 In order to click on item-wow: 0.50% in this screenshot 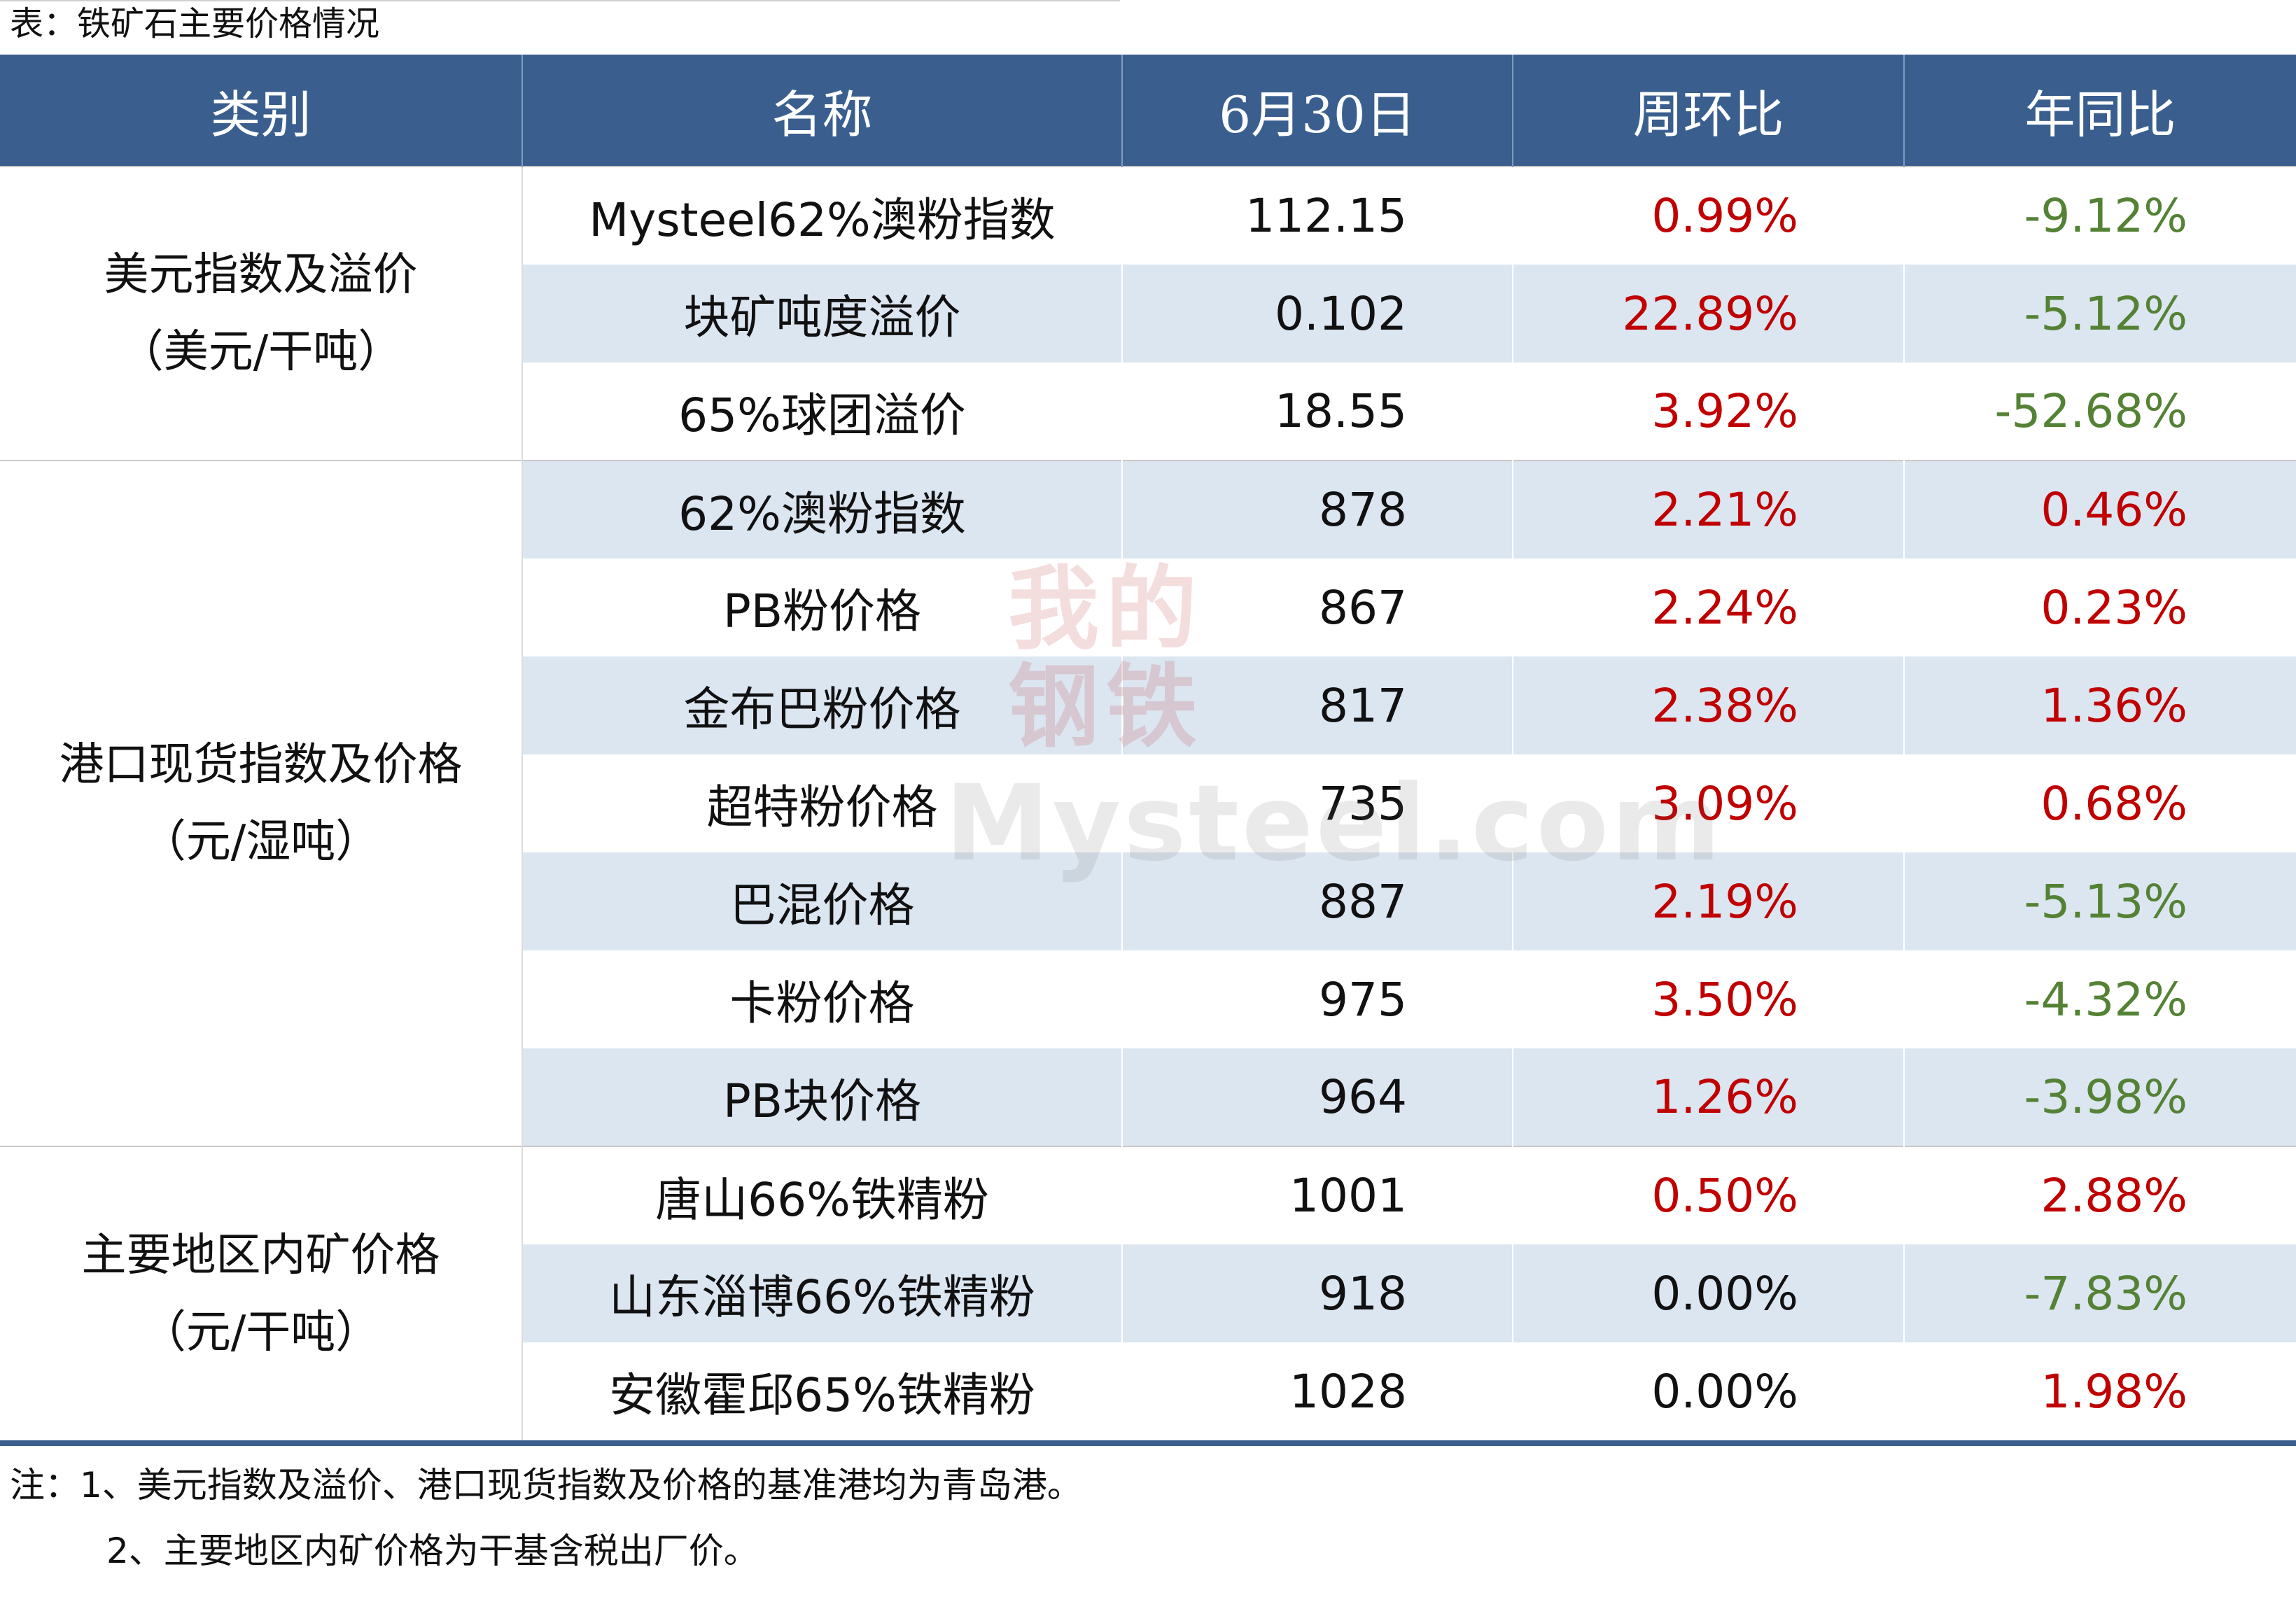, I will do `click(1709, 1195)`.